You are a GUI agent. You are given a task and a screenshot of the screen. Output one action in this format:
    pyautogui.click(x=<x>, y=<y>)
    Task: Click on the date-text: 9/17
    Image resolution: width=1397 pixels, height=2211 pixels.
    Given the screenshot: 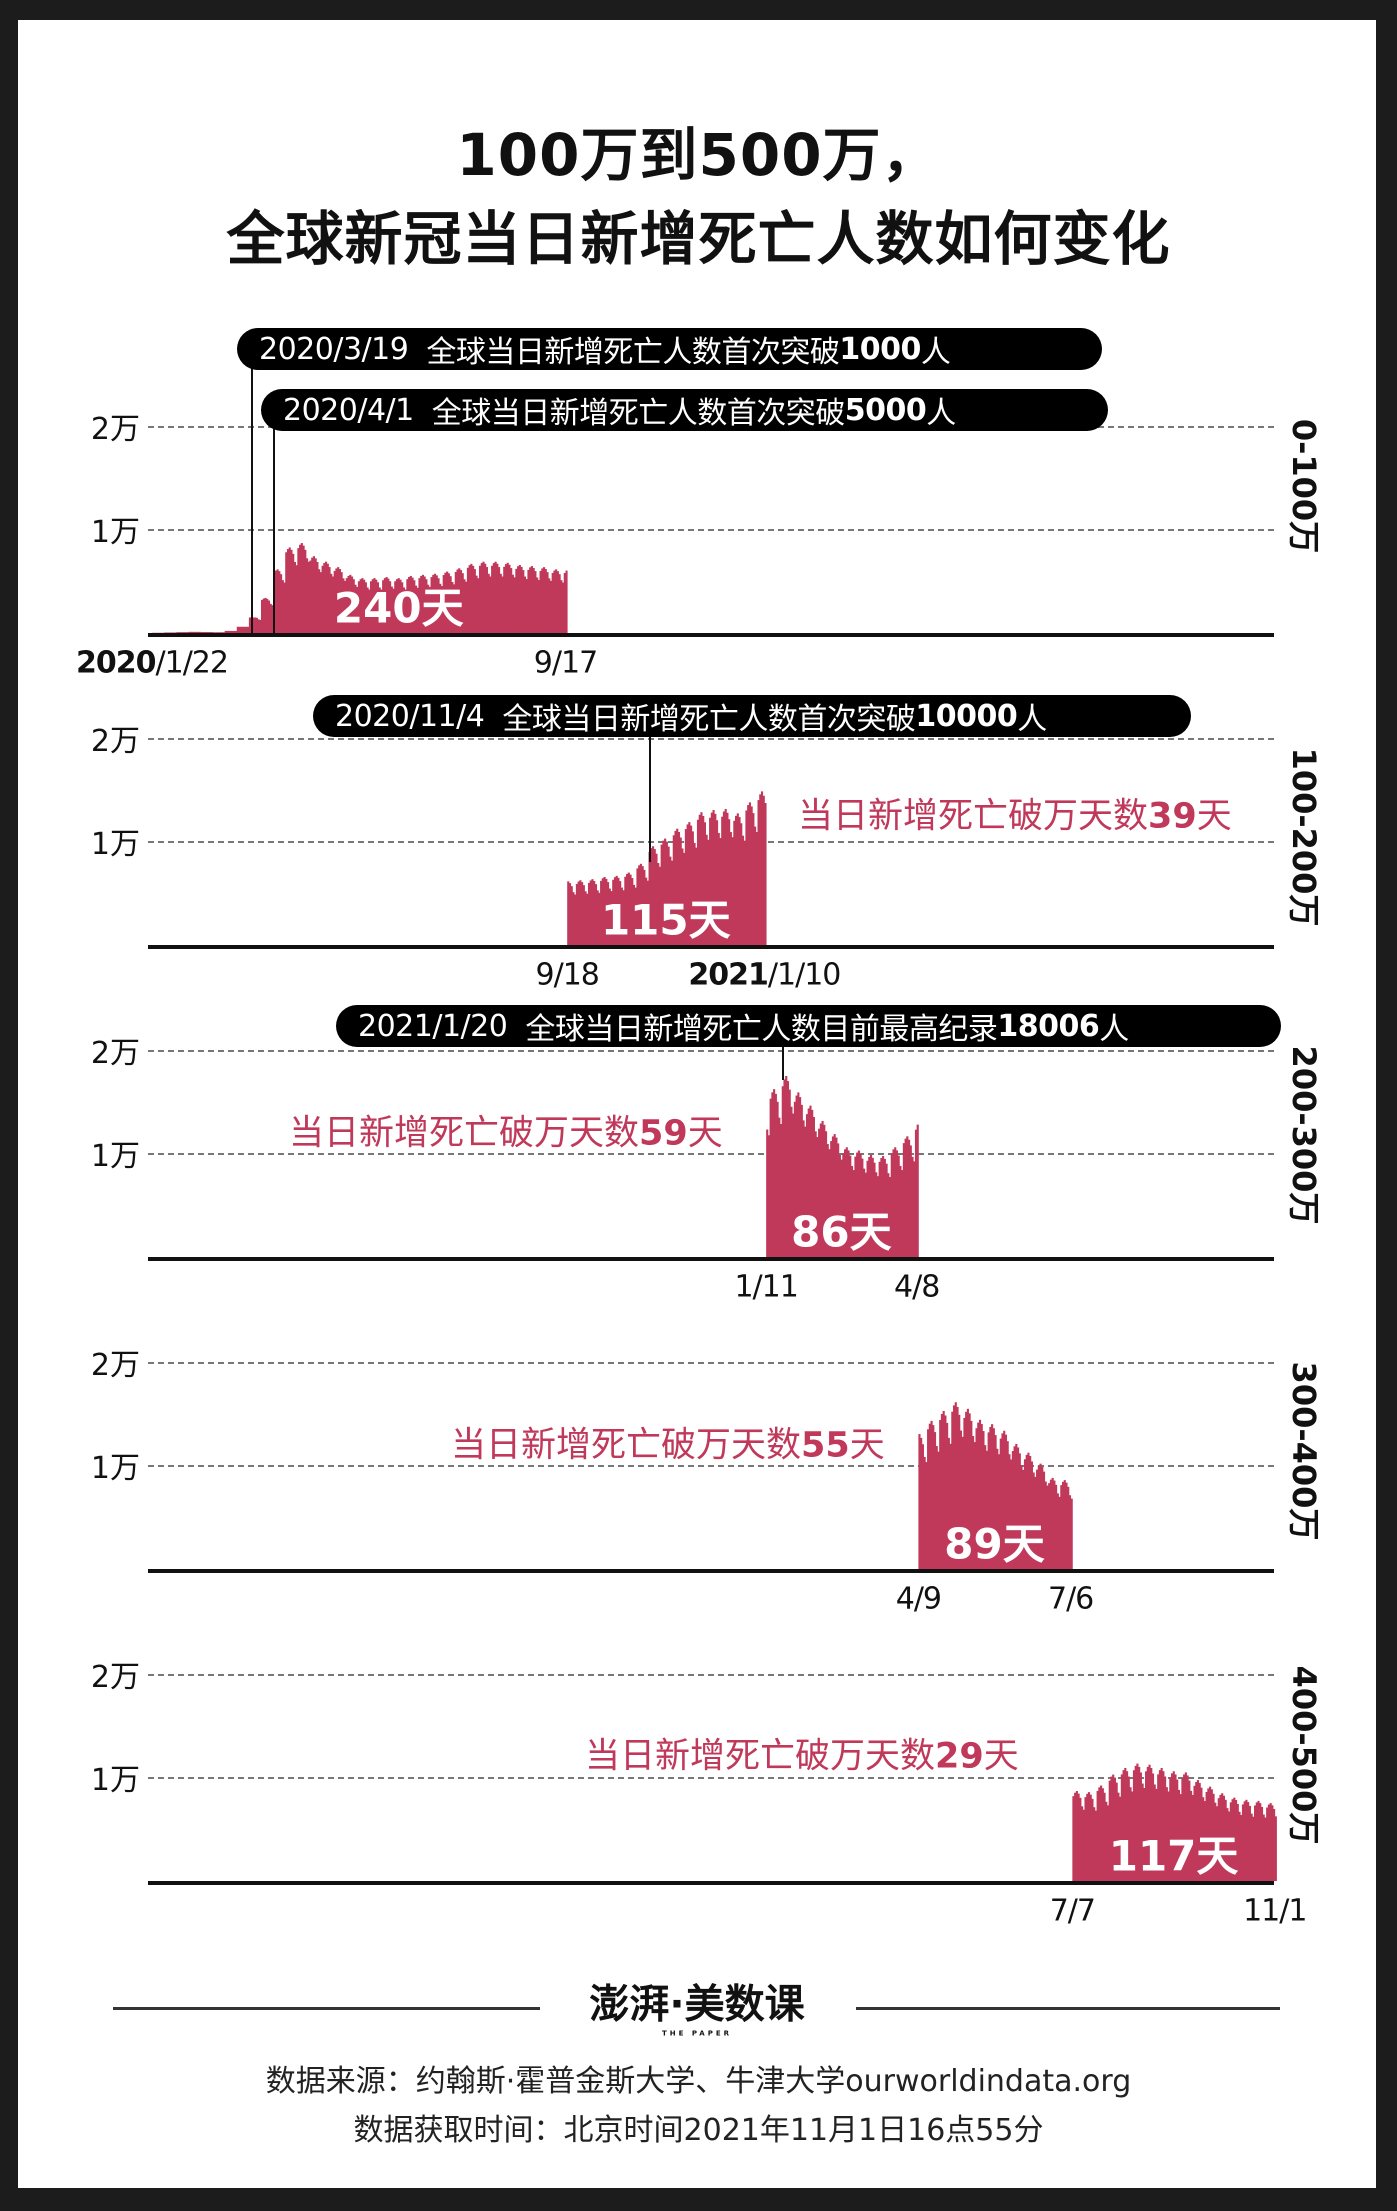 What is the action you would take?
    pyautogui.click(x=565, y=663)
    